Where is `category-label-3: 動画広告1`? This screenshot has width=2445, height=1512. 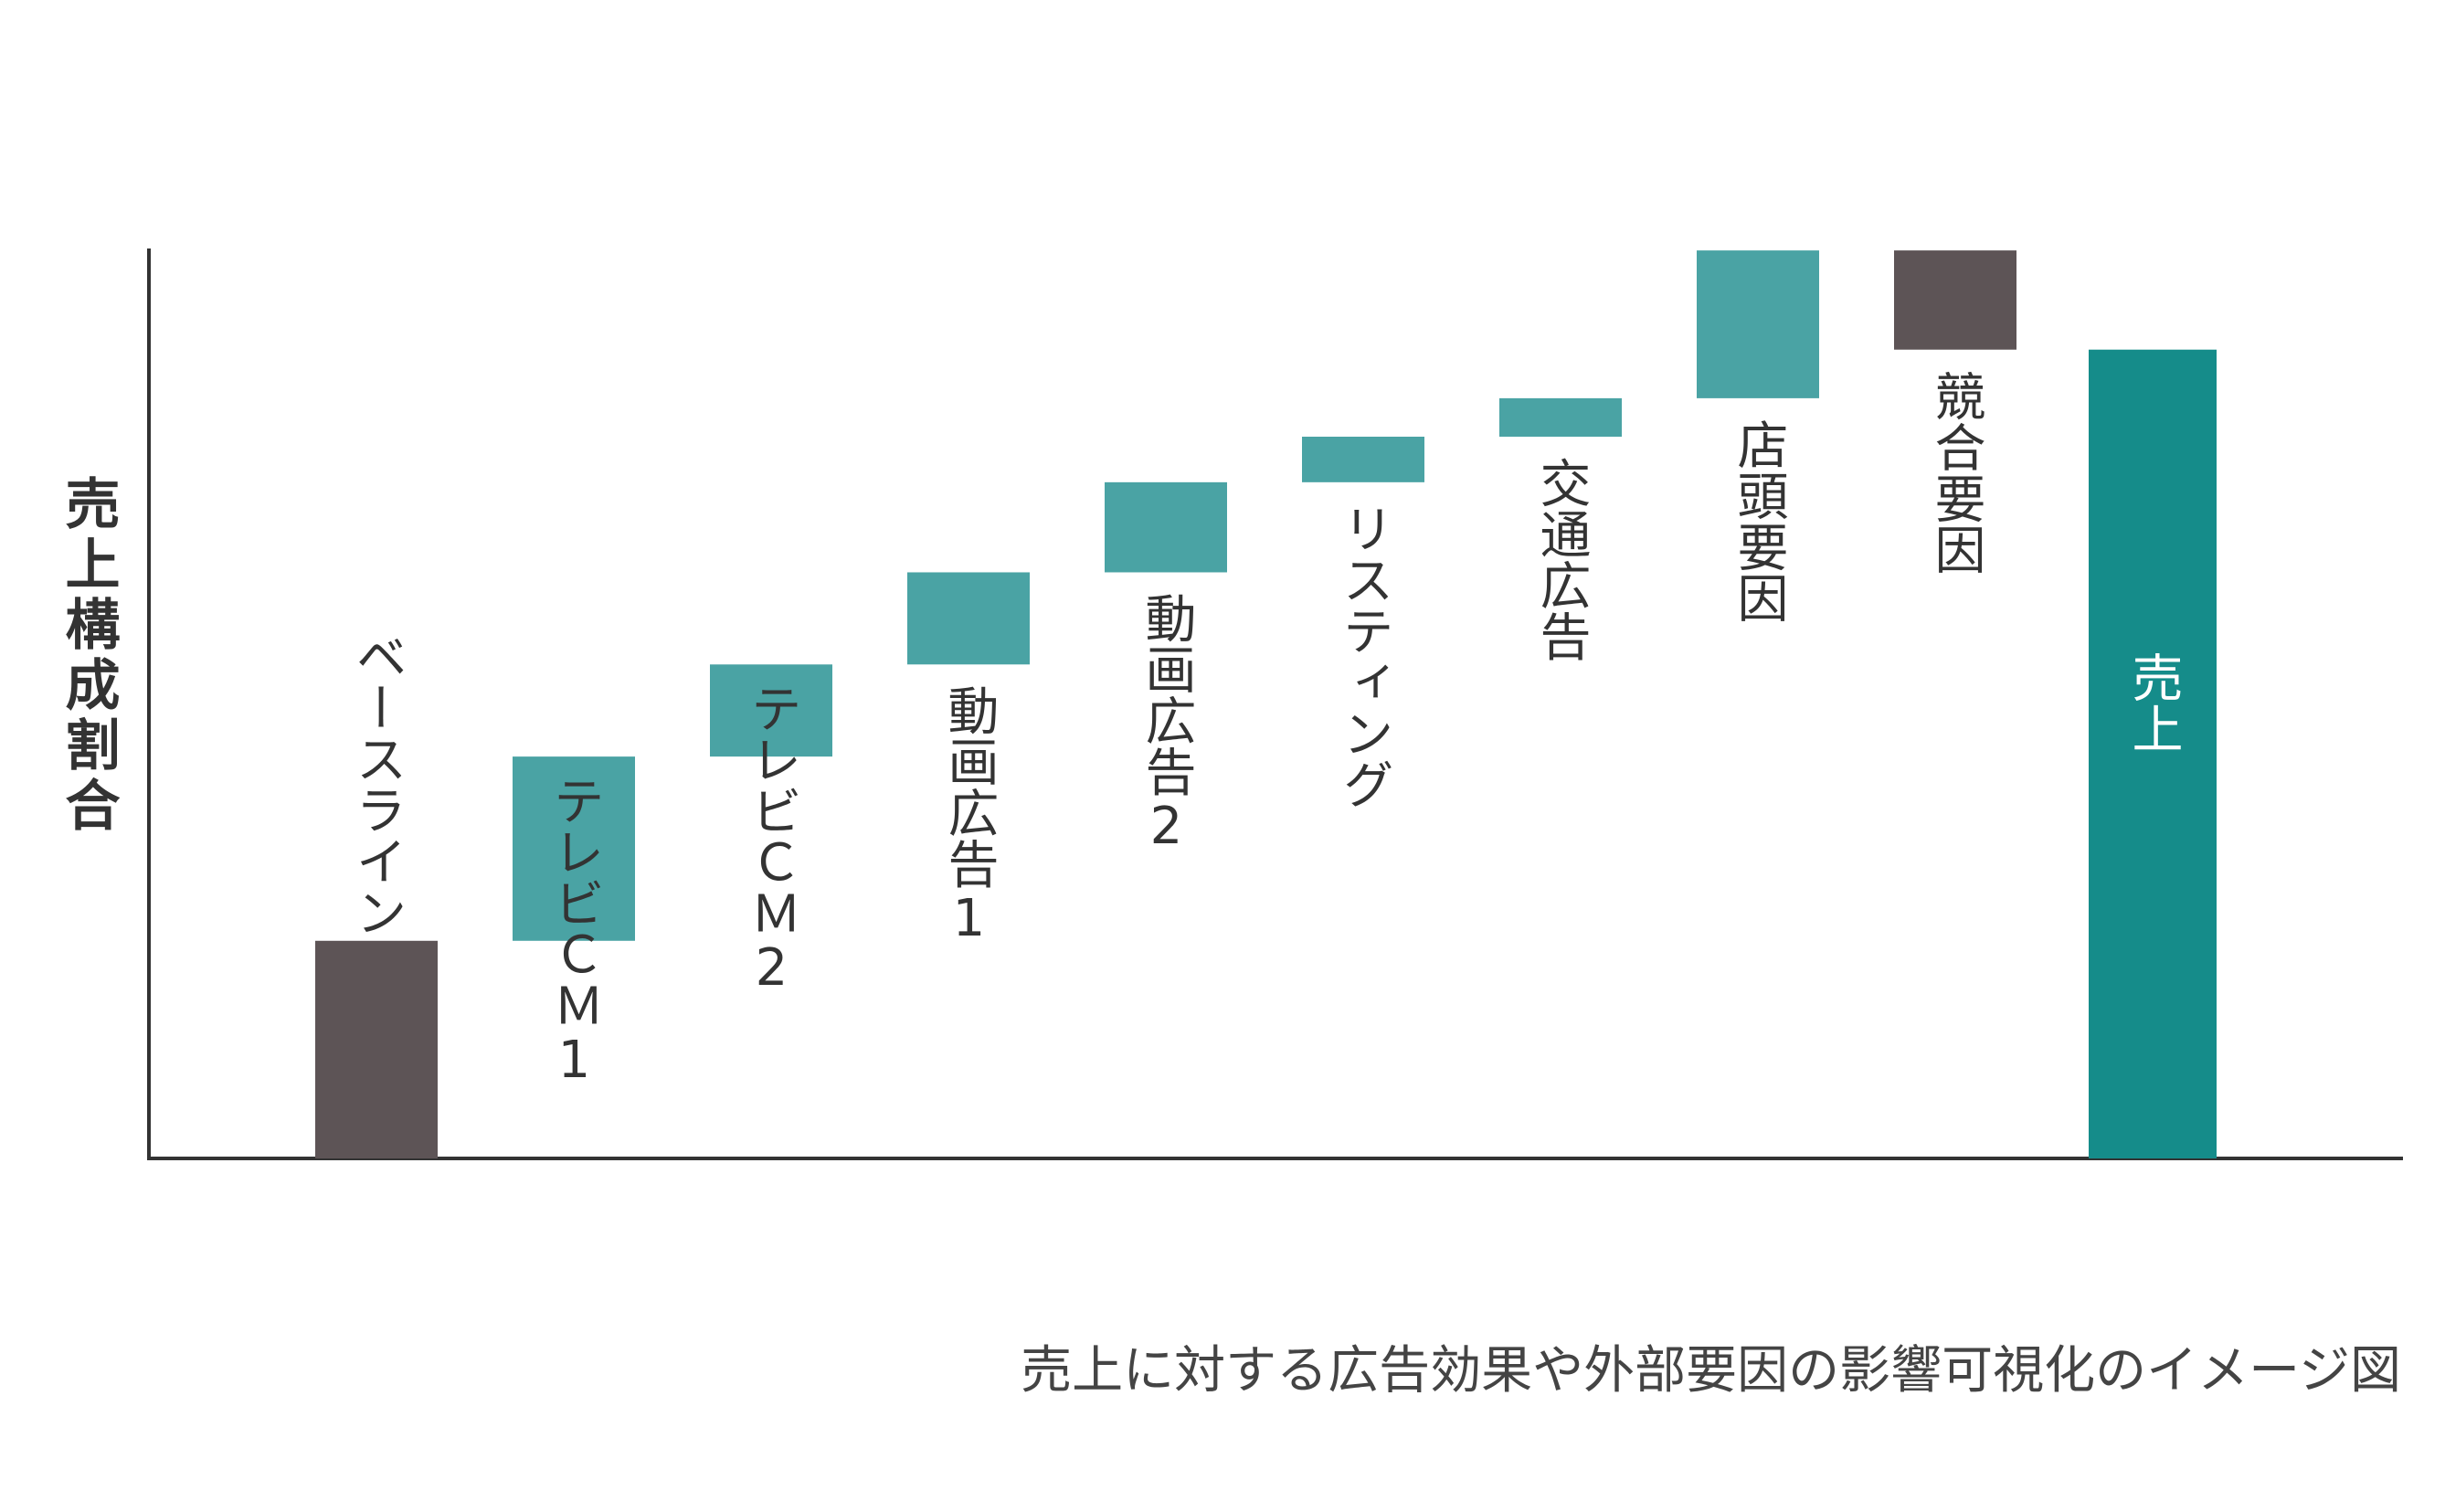
category-label-3: 動画広告1 is located at coordinates (969, 816).